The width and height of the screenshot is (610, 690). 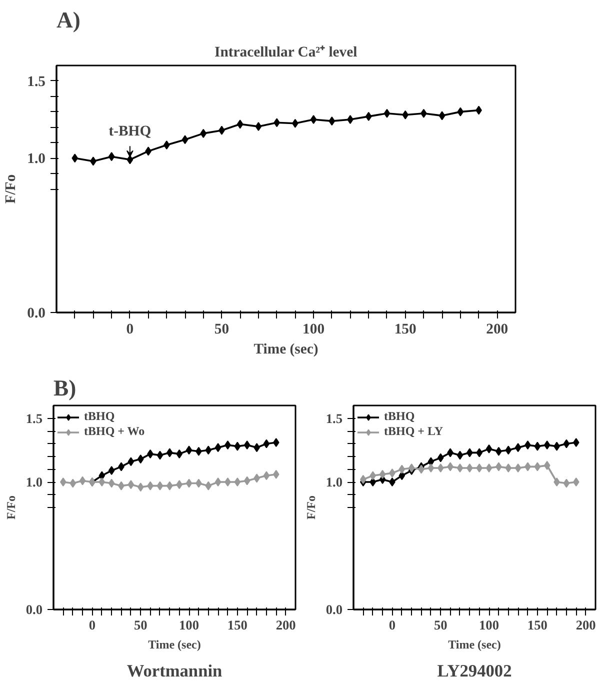 What do you see at coordinates (130, 132) in the screenshot?
I see `annotation: t-BHQ` at bounding box center [130, 132].